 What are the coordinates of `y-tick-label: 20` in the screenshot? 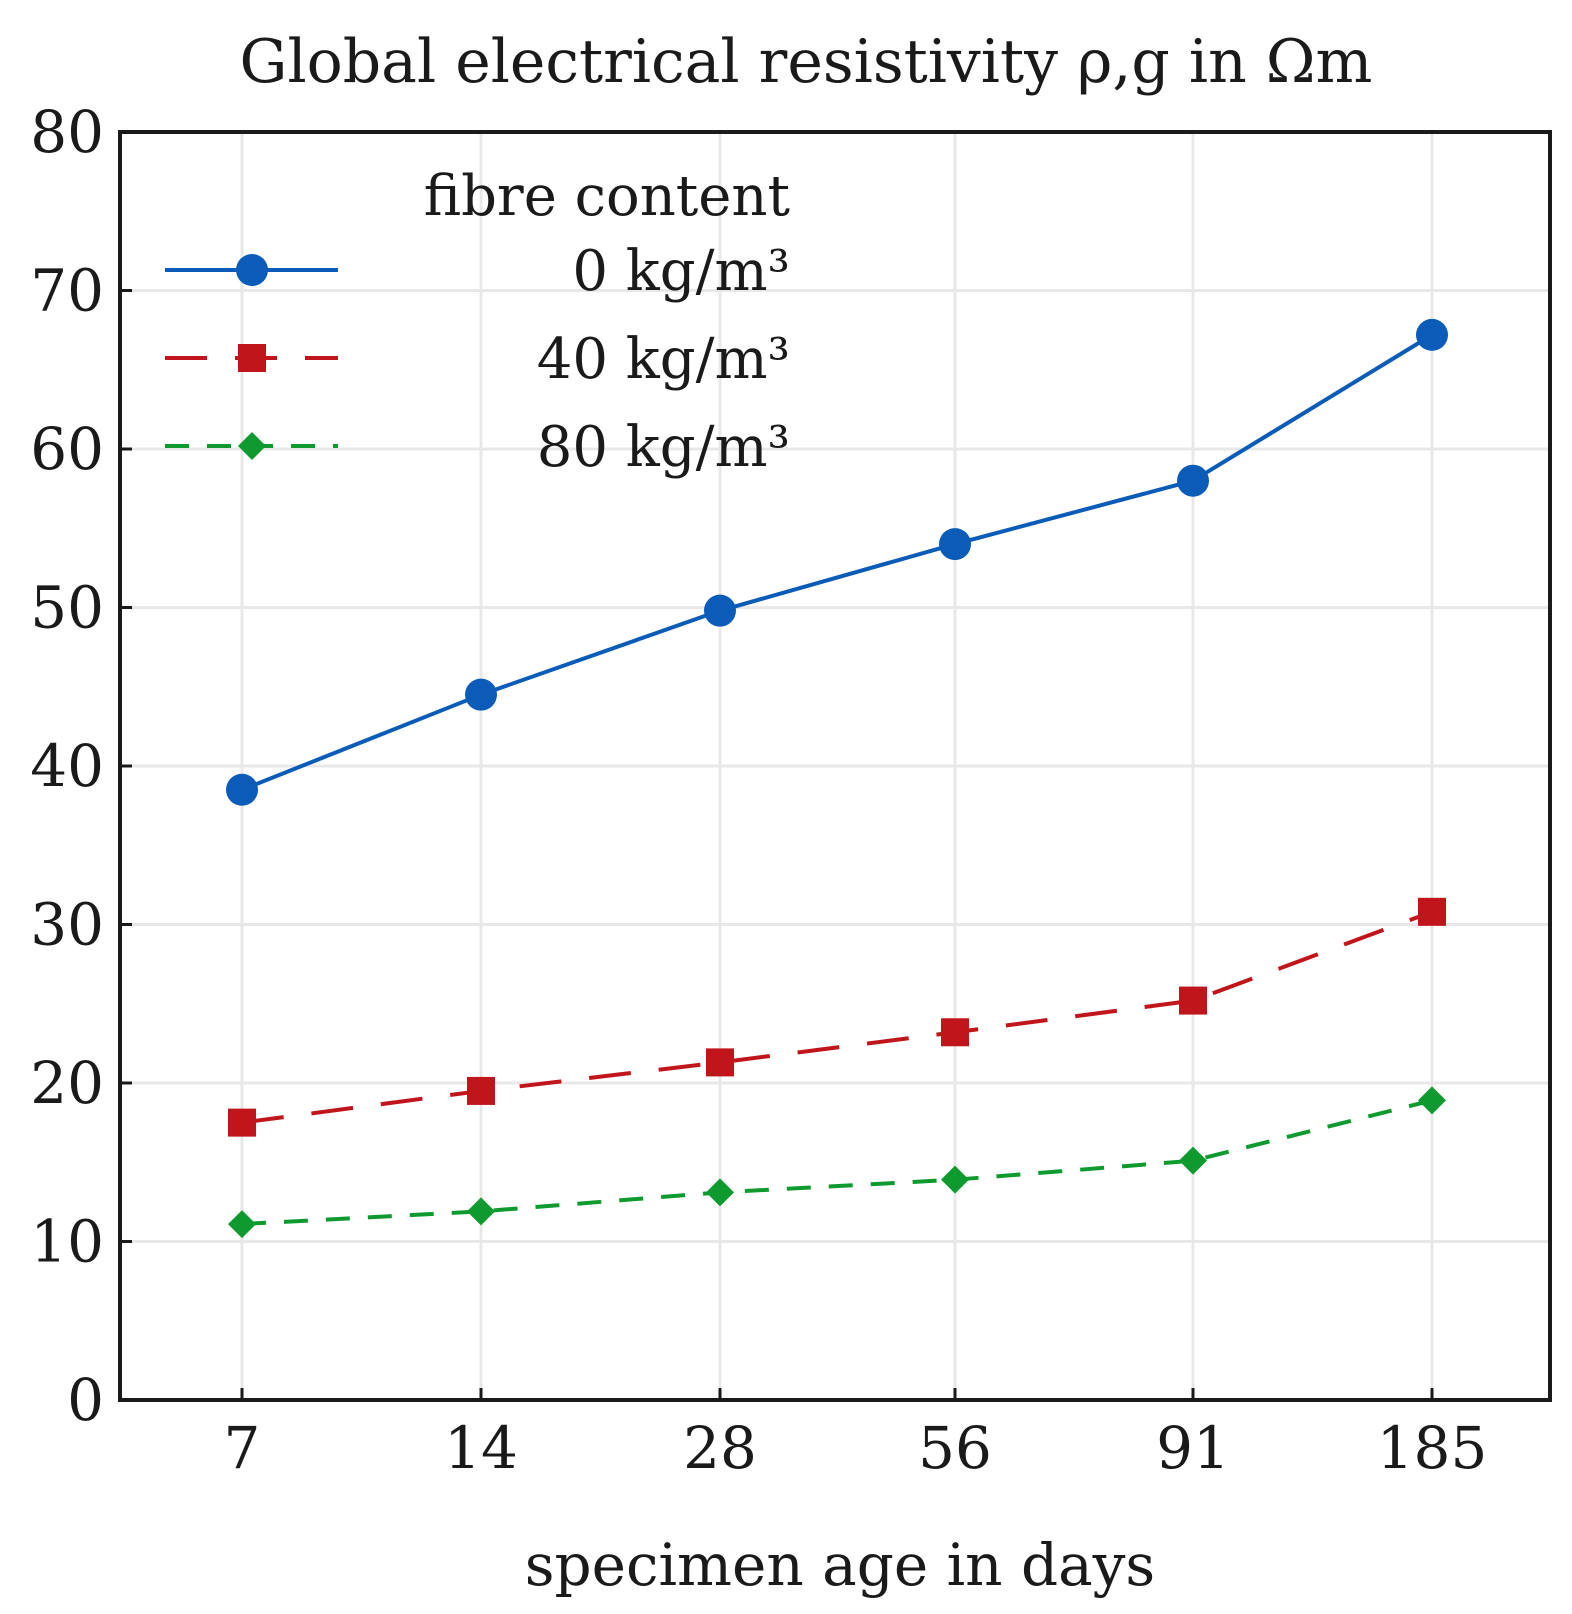 It's located at (67, 1083).